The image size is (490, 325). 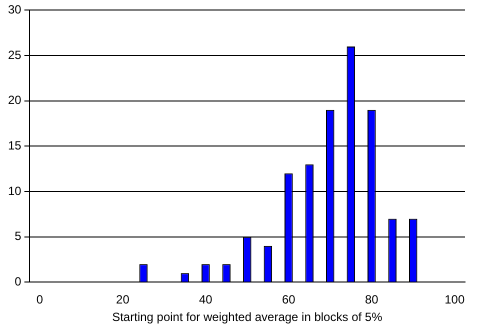 I want to click on y-tick-label: 25, so click(x=15, y=55).